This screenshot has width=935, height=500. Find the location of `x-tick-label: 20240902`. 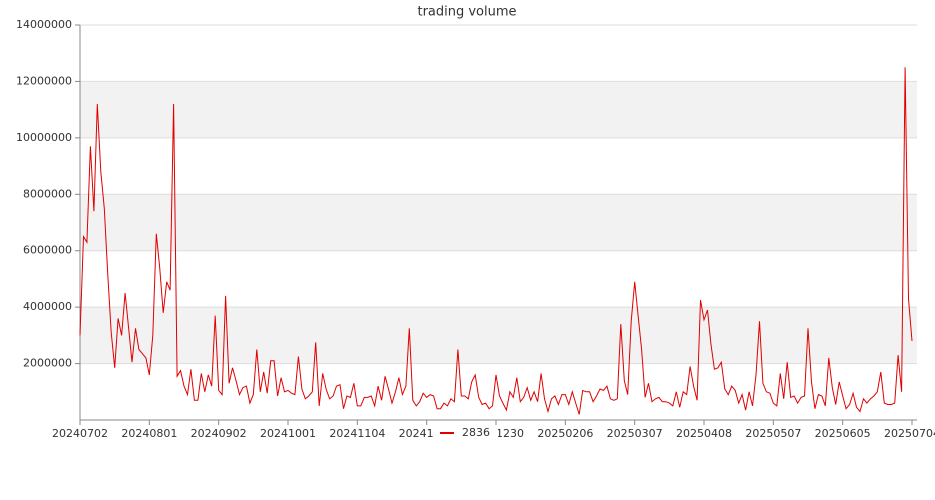

x-tick-label: 20240902 is located at coordinates (219, 433).